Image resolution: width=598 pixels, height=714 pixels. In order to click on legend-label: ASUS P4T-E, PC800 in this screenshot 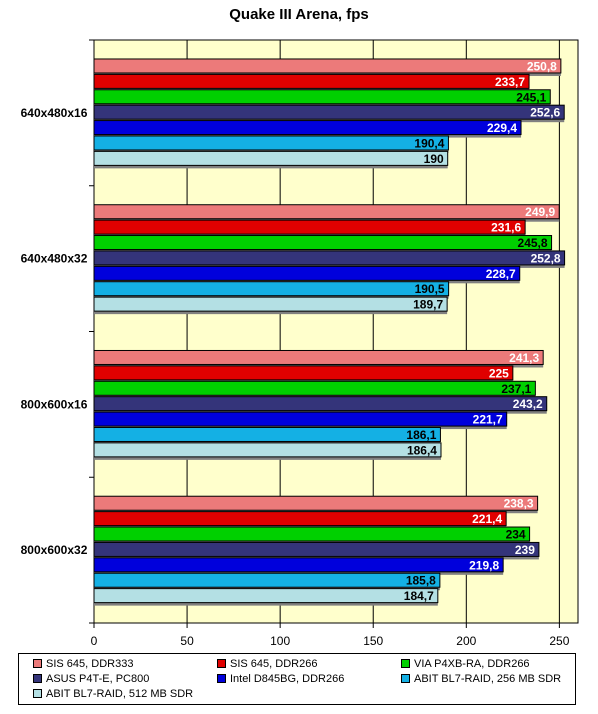, I will do `click(98, 679)`.